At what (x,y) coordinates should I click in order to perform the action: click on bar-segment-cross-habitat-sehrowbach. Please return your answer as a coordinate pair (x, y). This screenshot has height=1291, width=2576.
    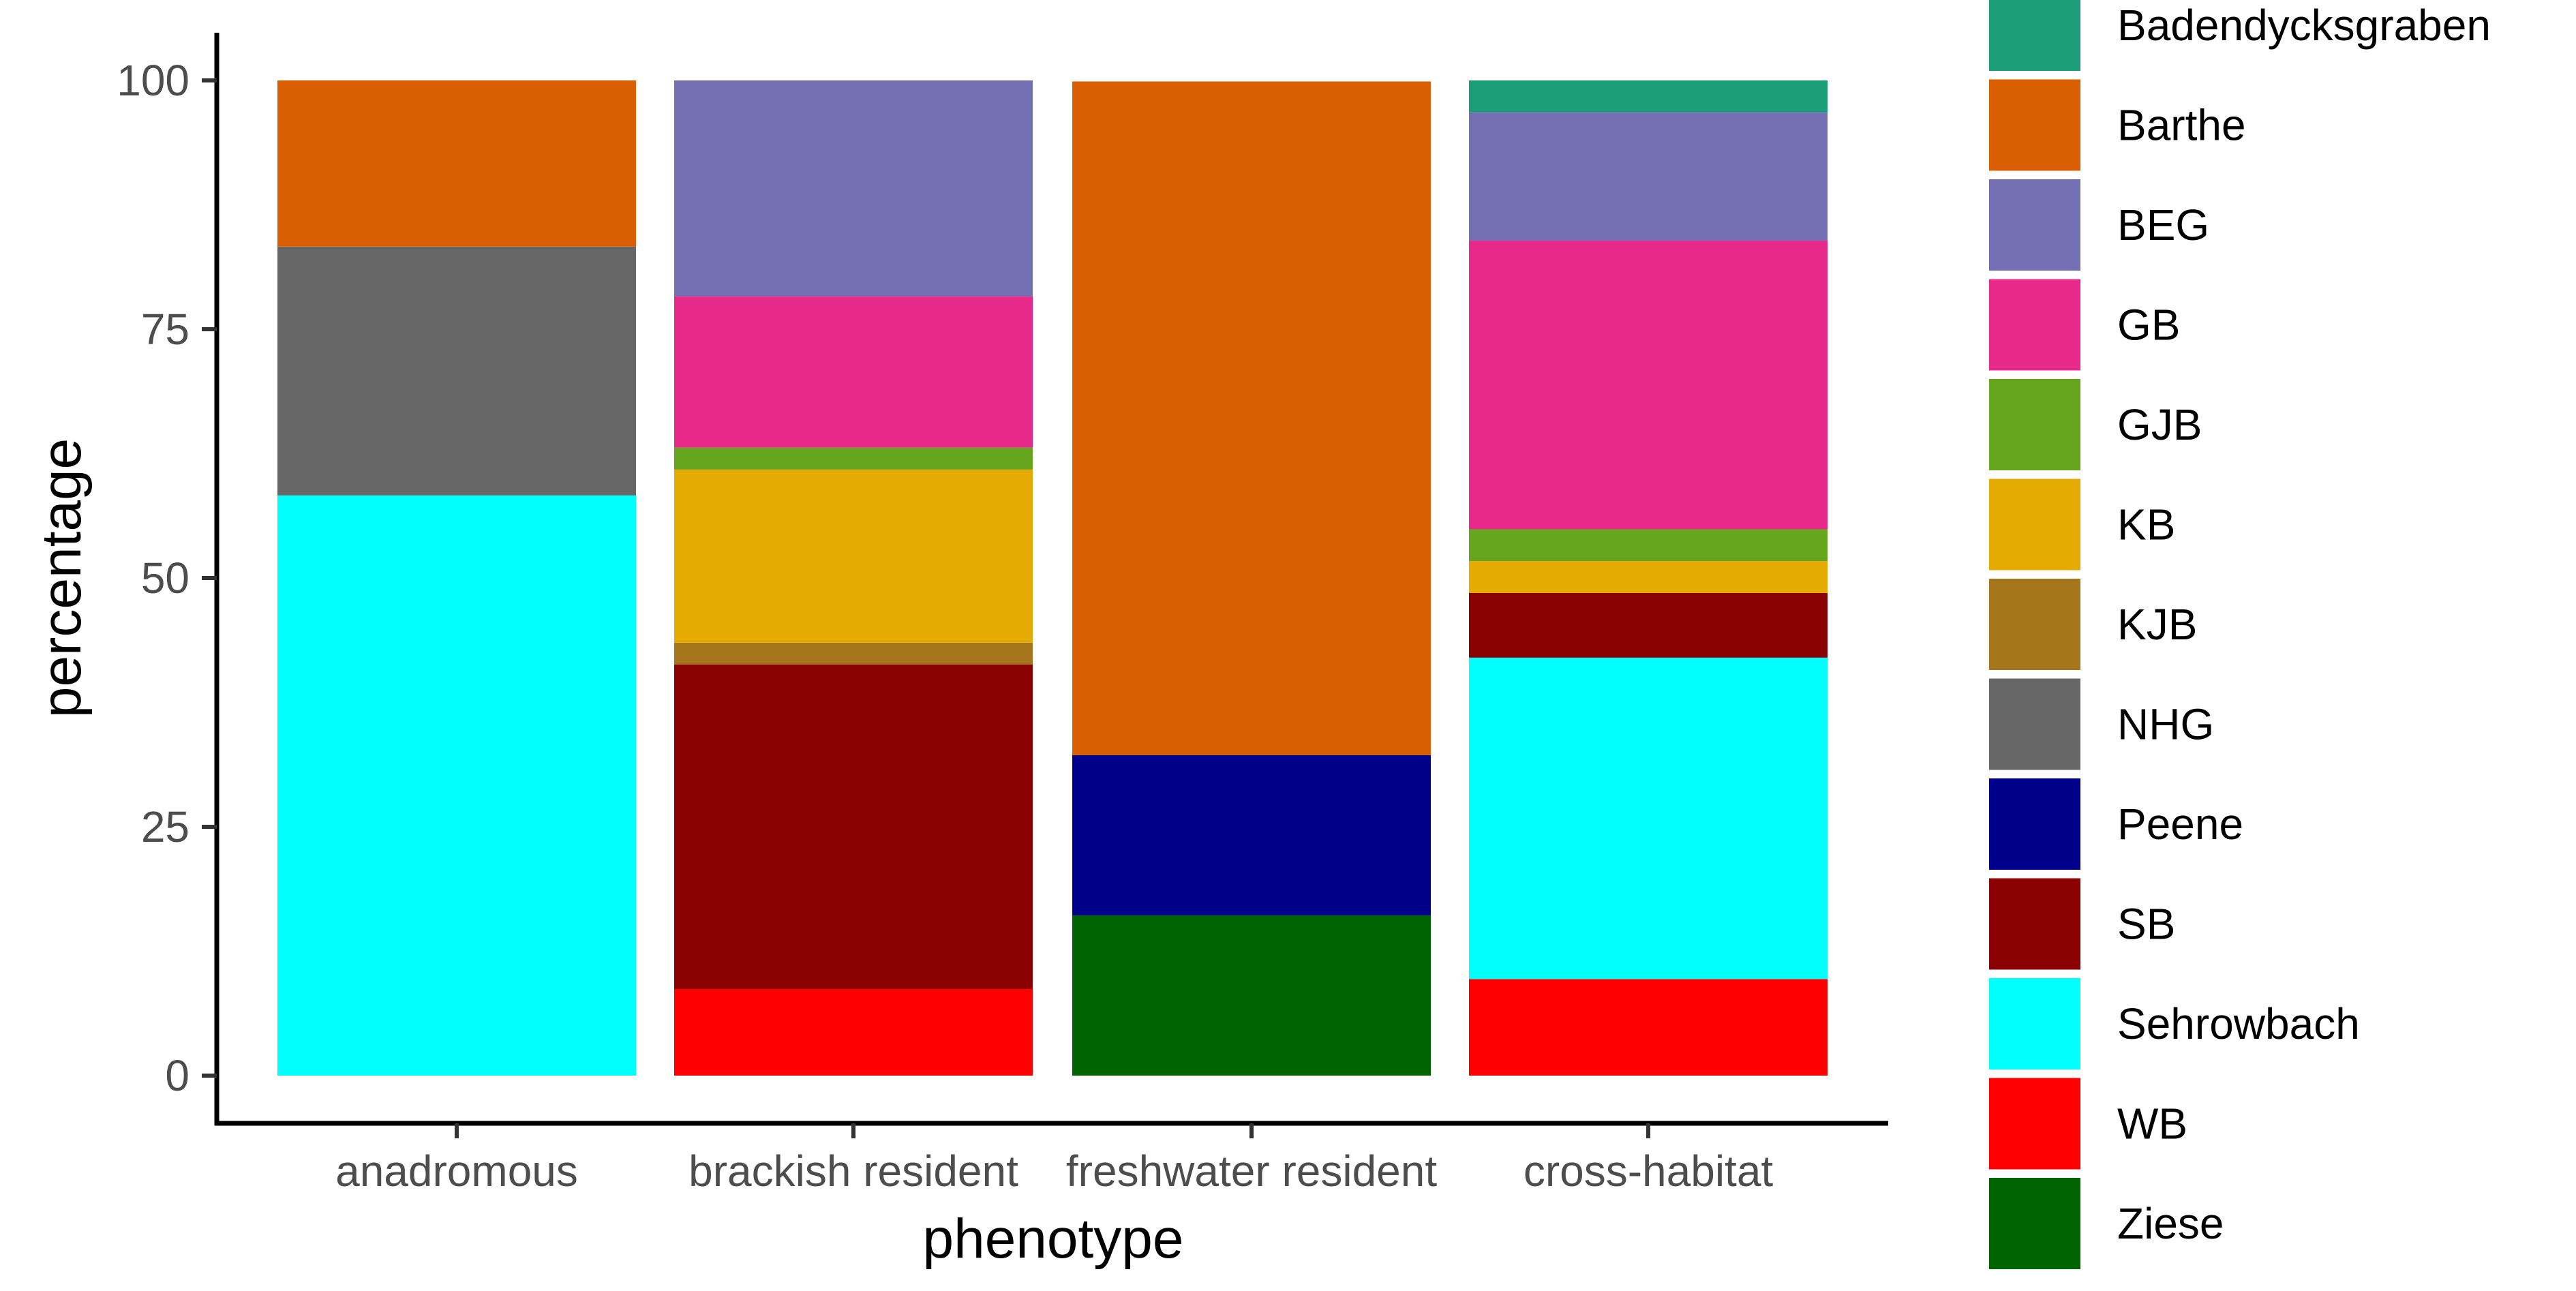
    Looking at the image, I should click on (1649, 818).